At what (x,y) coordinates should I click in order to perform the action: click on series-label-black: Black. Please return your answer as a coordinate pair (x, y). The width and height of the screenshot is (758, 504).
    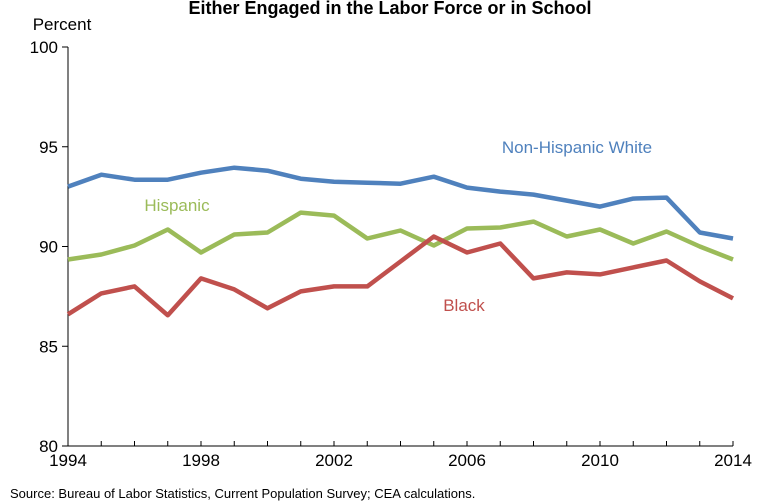
    Looking at the image, I should click on (464, 305).